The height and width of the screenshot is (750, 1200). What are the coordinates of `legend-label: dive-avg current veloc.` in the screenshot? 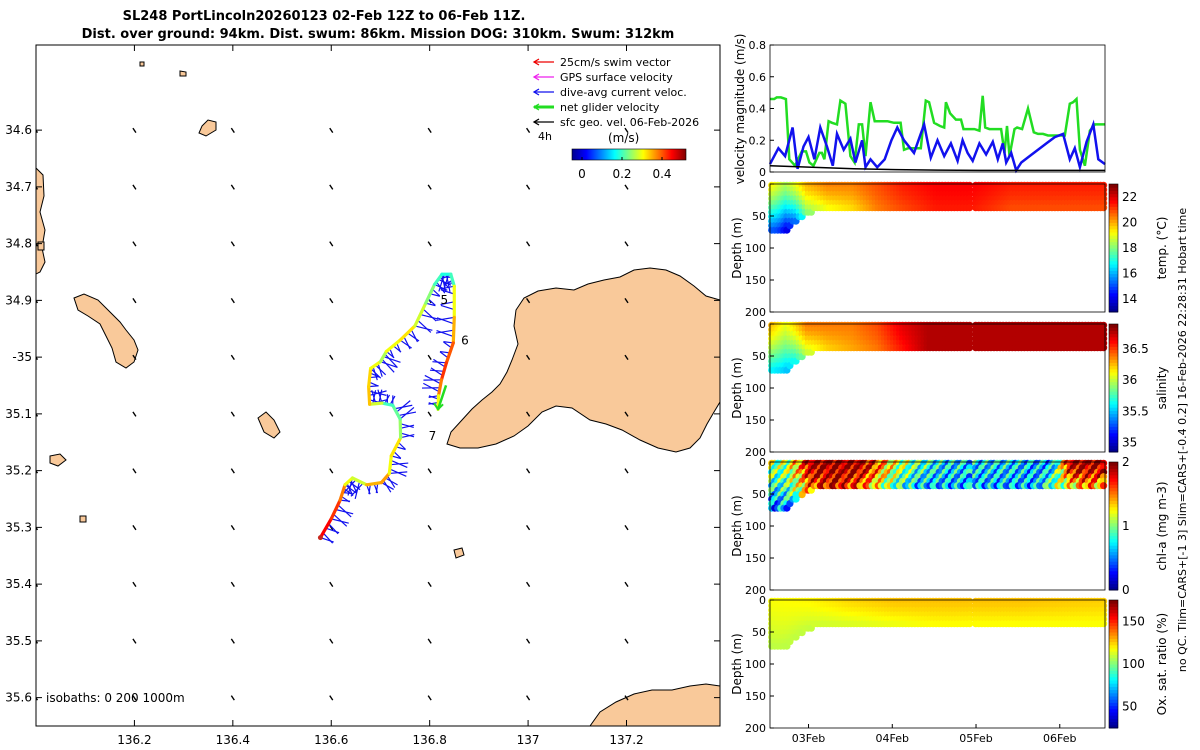 It's located at (623, 92).